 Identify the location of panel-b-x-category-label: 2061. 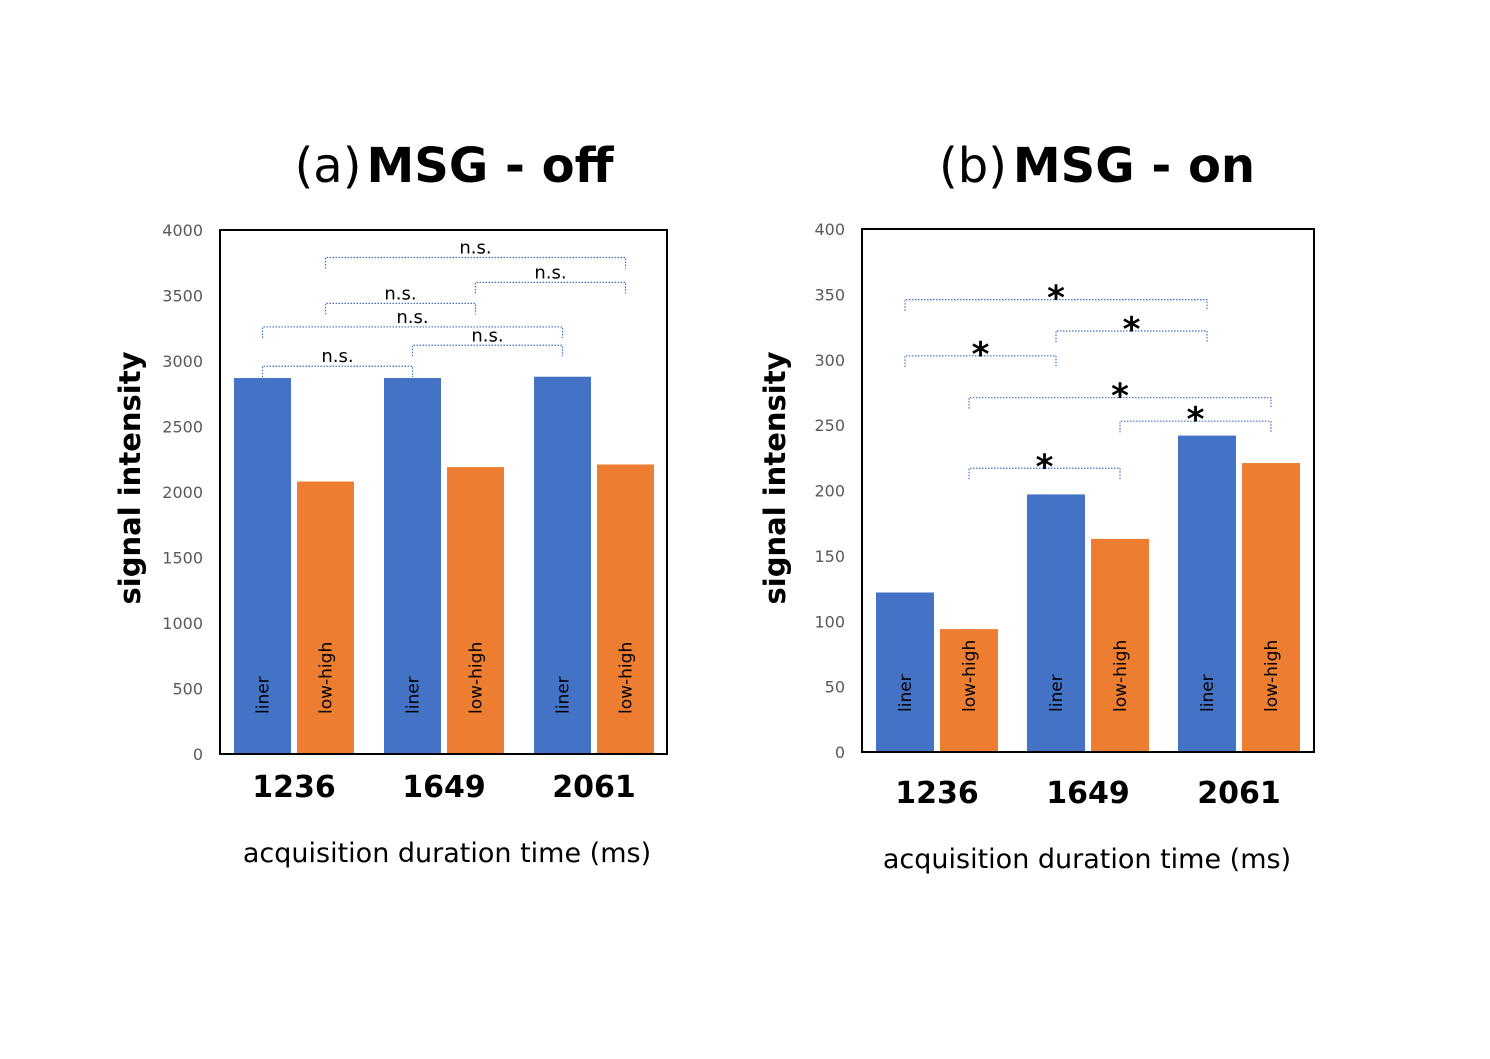
(1239, 793).